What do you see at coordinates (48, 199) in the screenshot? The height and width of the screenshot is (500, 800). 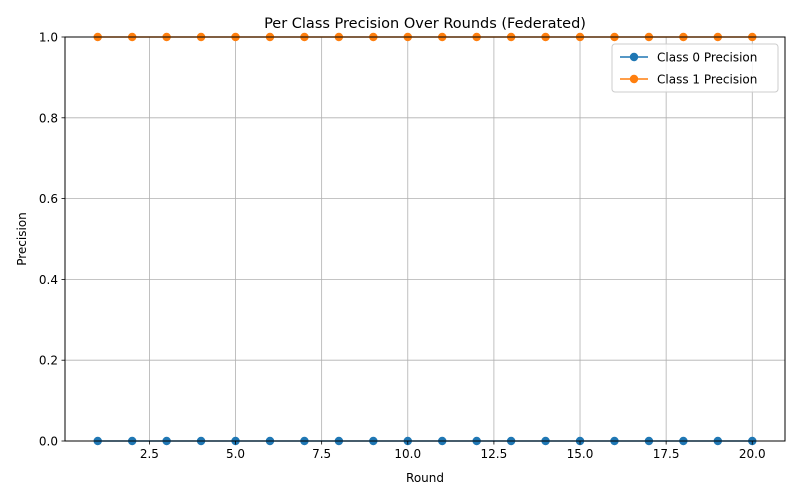 I see `y-tick-label: 0.6` at bounding box center [48, 199].